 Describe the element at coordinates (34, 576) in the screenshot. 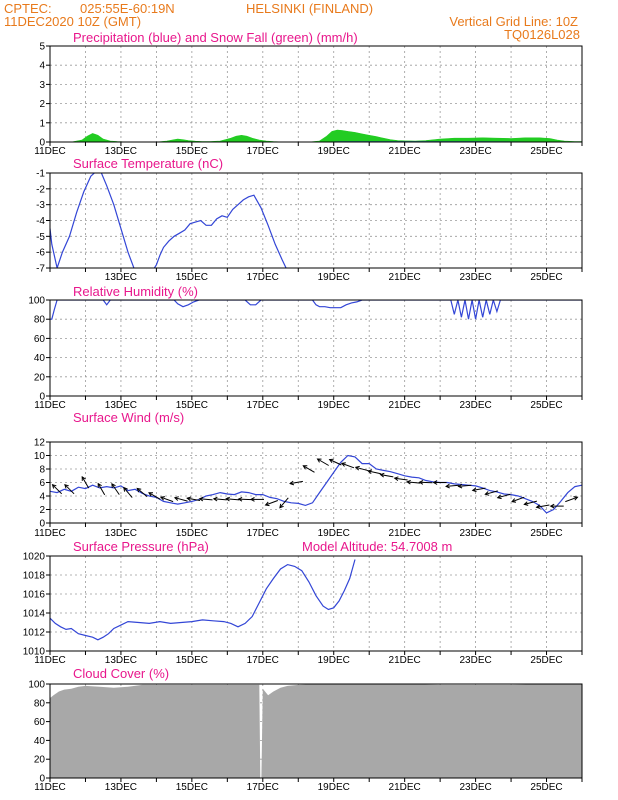

I see `y-tick-label: 1018` at that location.